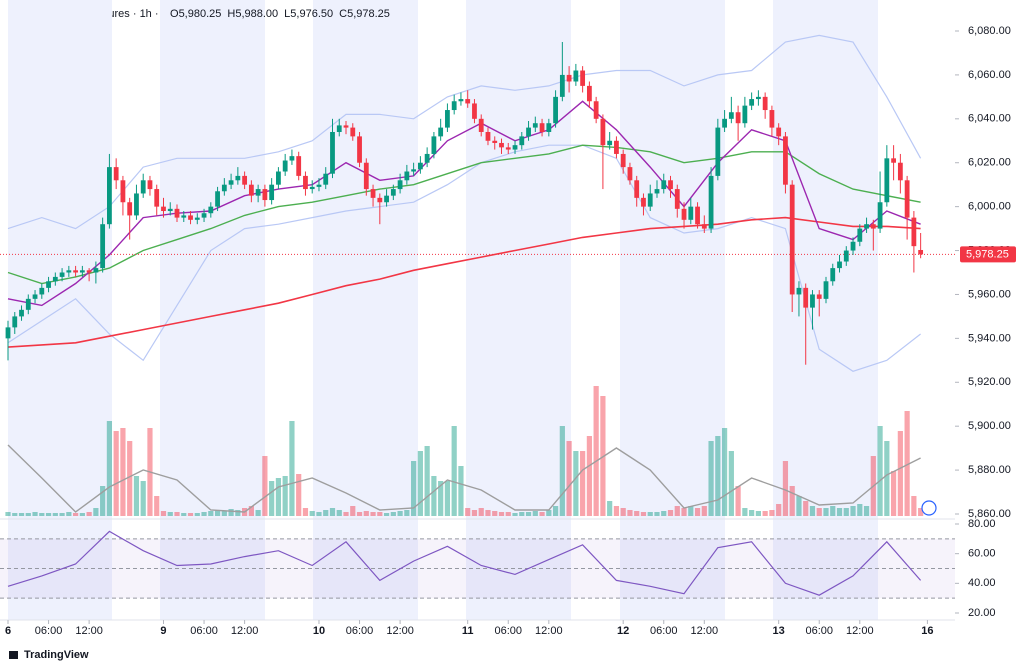 This screenshot has width=1024, height=667. I want to click on y-tick-label: 6,080.00, so click(989, 31).